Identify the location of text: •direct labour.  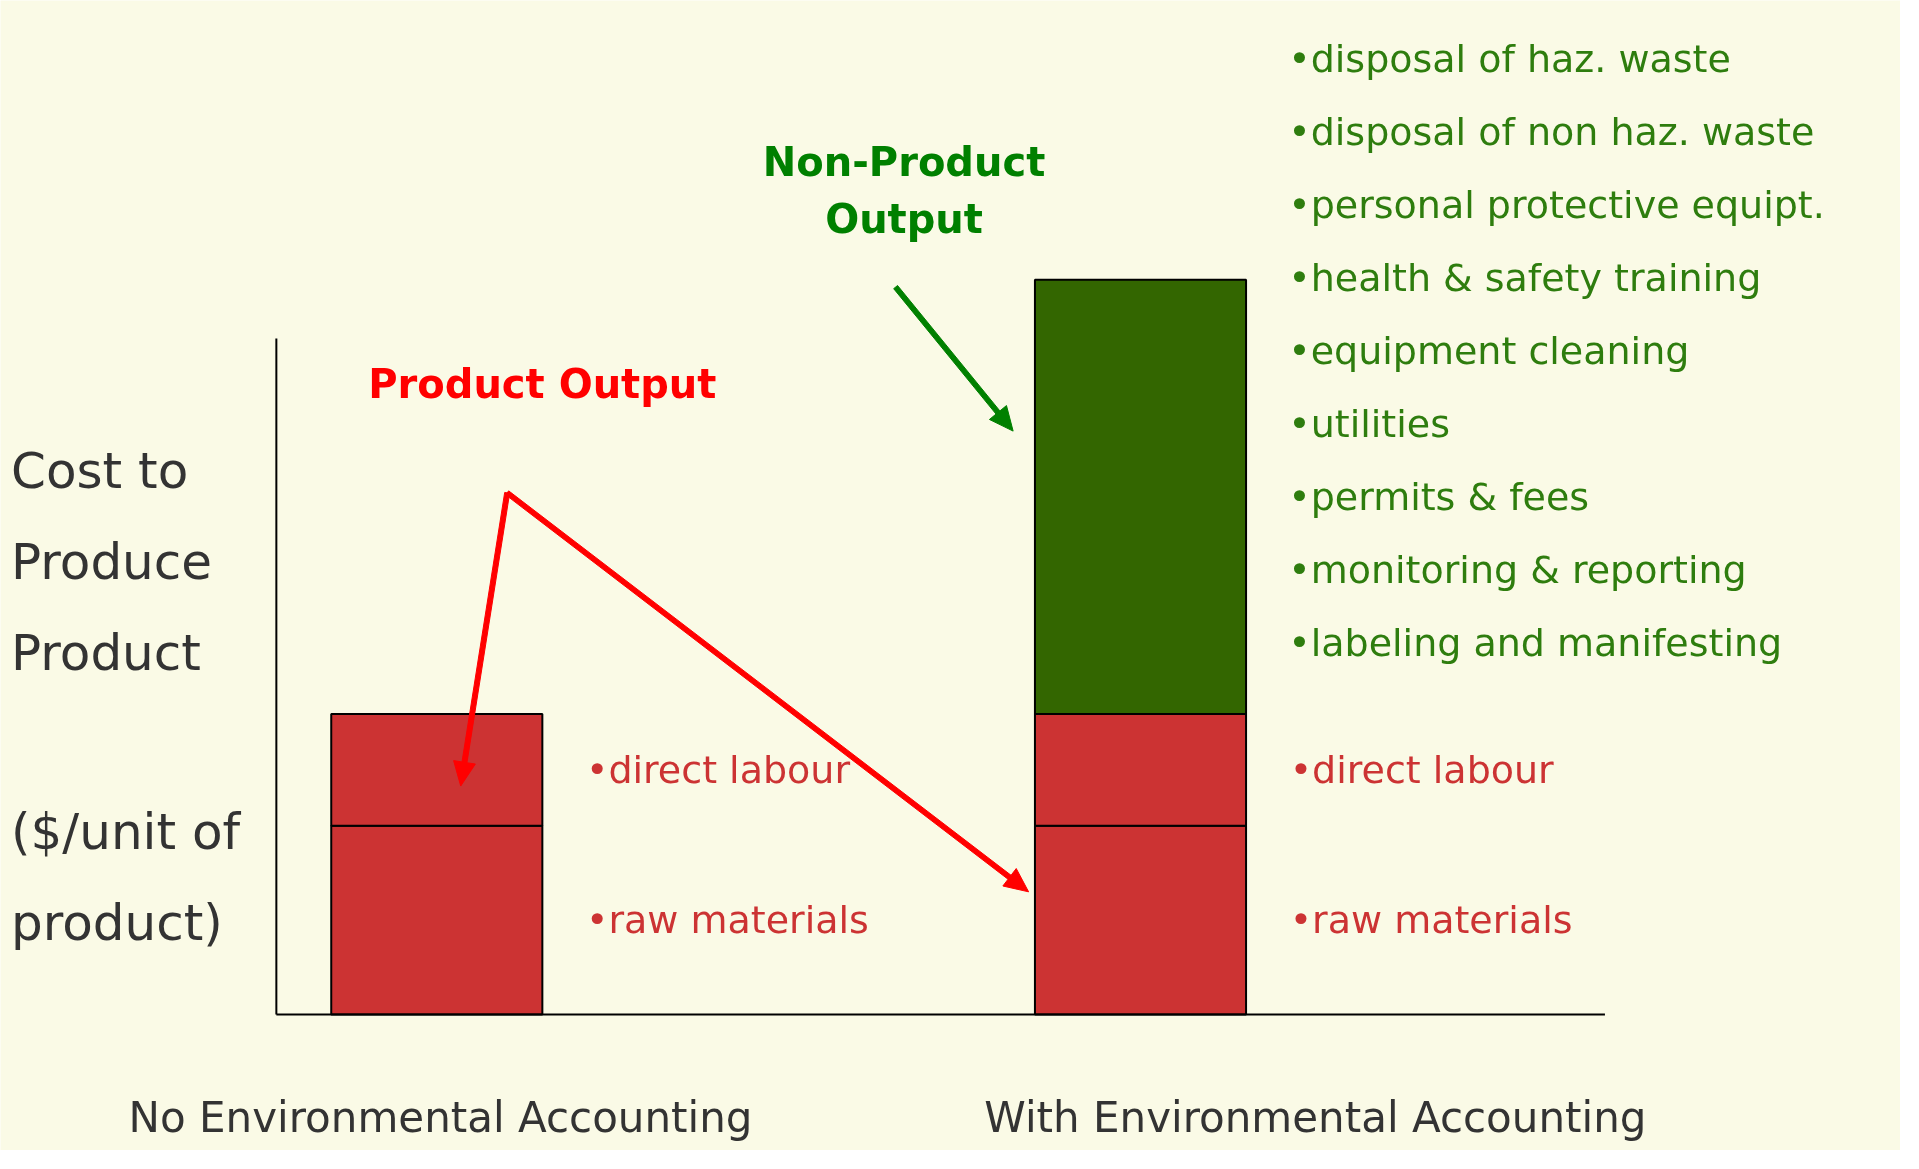
(1421, 769).